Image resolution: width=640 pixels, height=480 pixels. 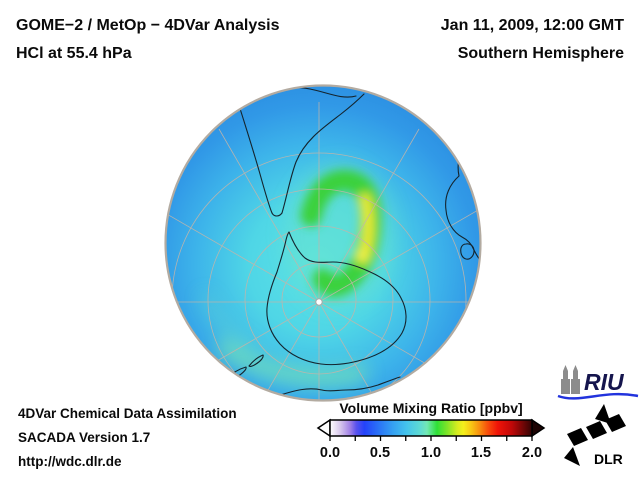 I want to click on colorbar-tick-label-3: 1.5, so click(x=481, y=453).